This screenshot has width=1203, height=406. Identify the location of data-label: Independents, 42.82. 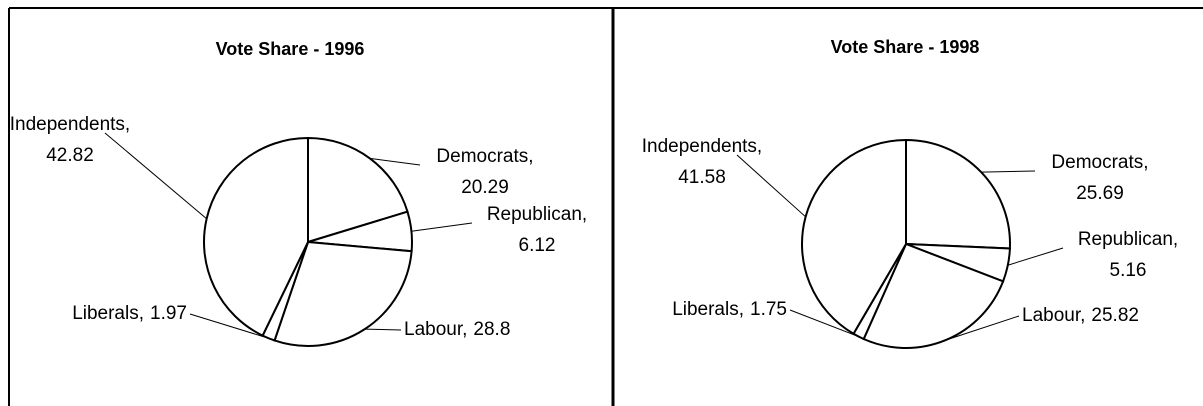
(70, 140).